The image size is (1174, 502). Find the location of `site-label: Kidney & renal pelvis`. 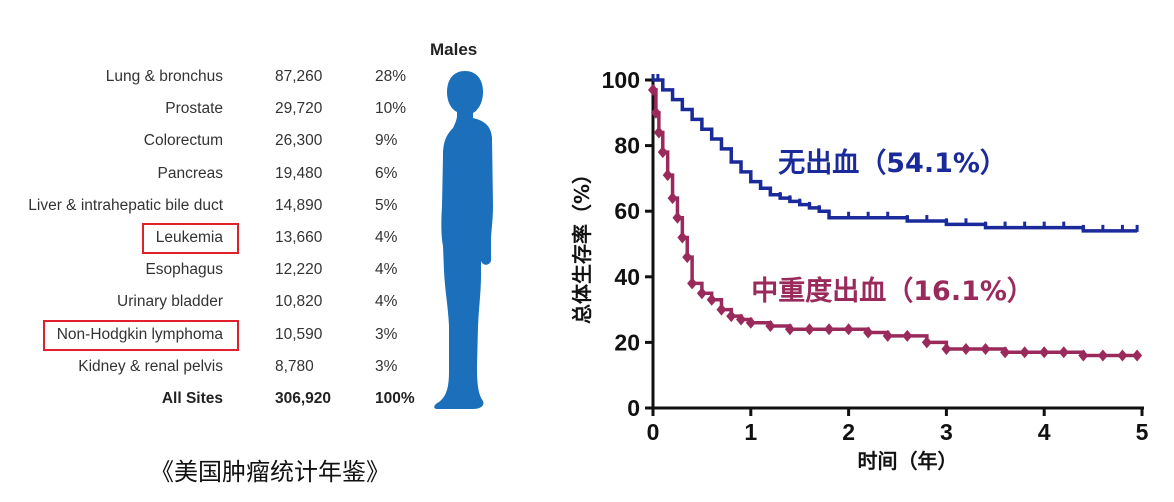

site-label: Kidney & renal pelvis is located at coordinates (150, 366).